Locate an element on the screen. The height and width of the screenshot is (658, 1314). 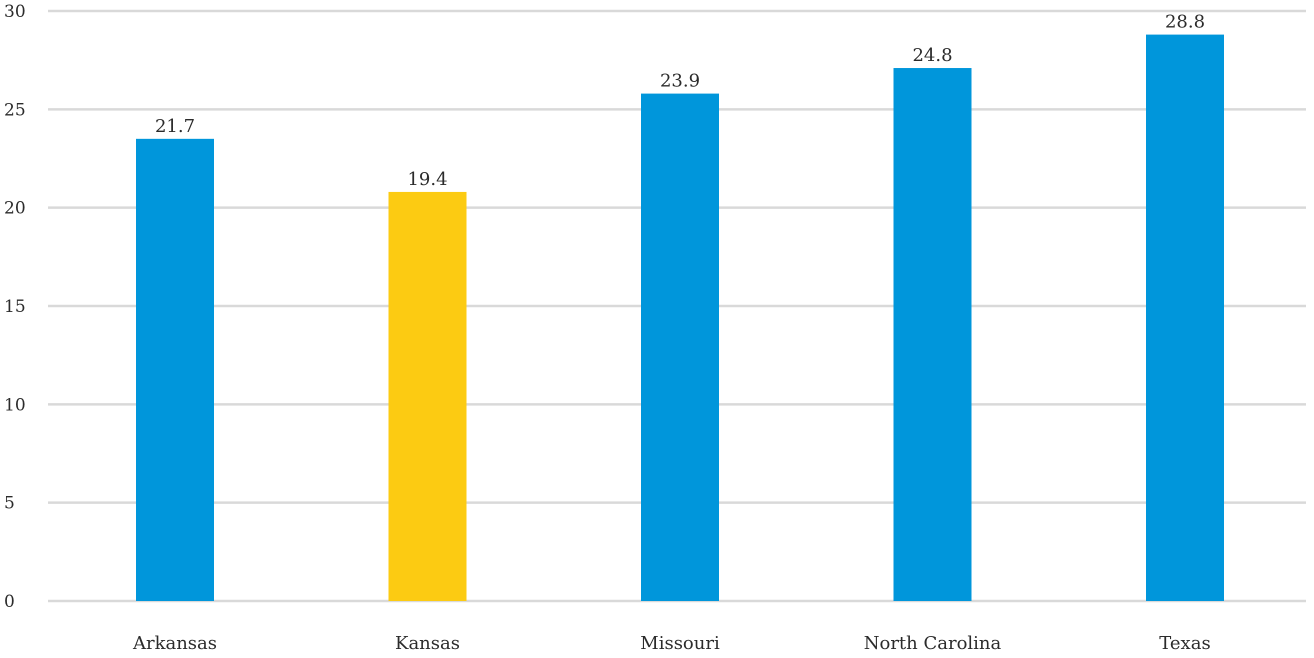
x-category-label: Arkansas is located at coordinates (174, 643).